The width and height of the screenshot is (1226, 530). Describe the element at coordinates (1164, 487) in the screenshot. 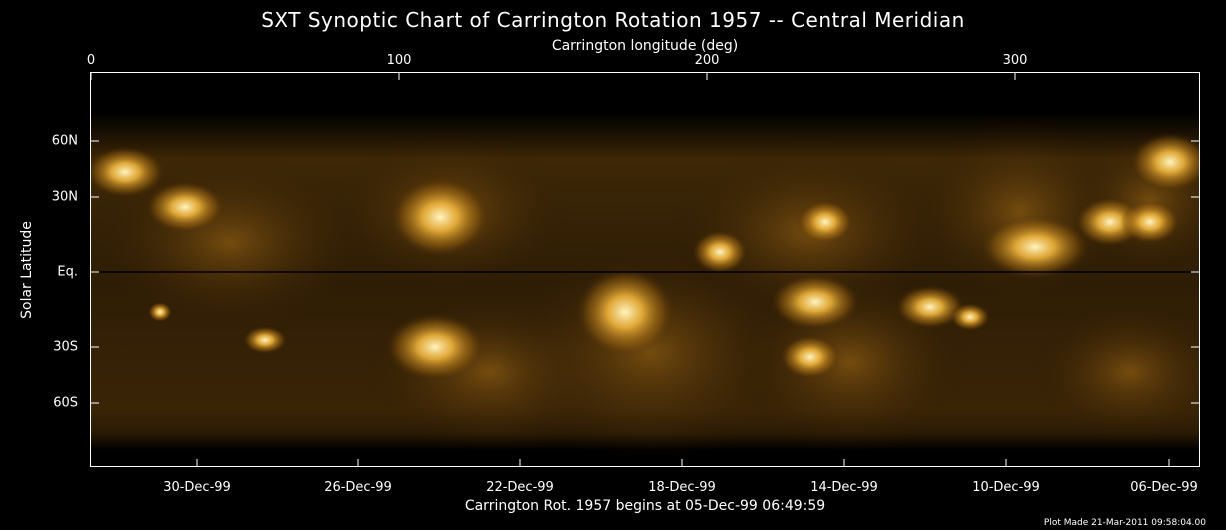

I see `date-tick-label: 06-Dec-99` at that location.